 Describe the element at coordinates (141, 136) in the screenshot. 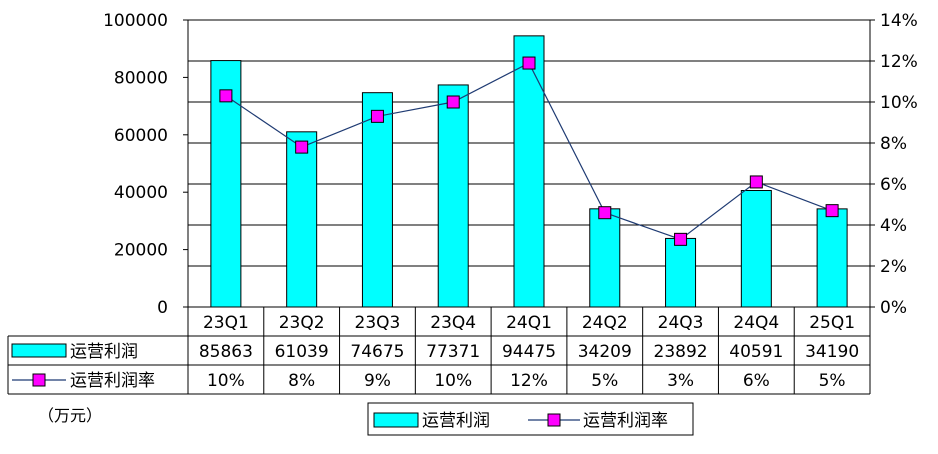

I see `left-tick-label: 60000` at that location.